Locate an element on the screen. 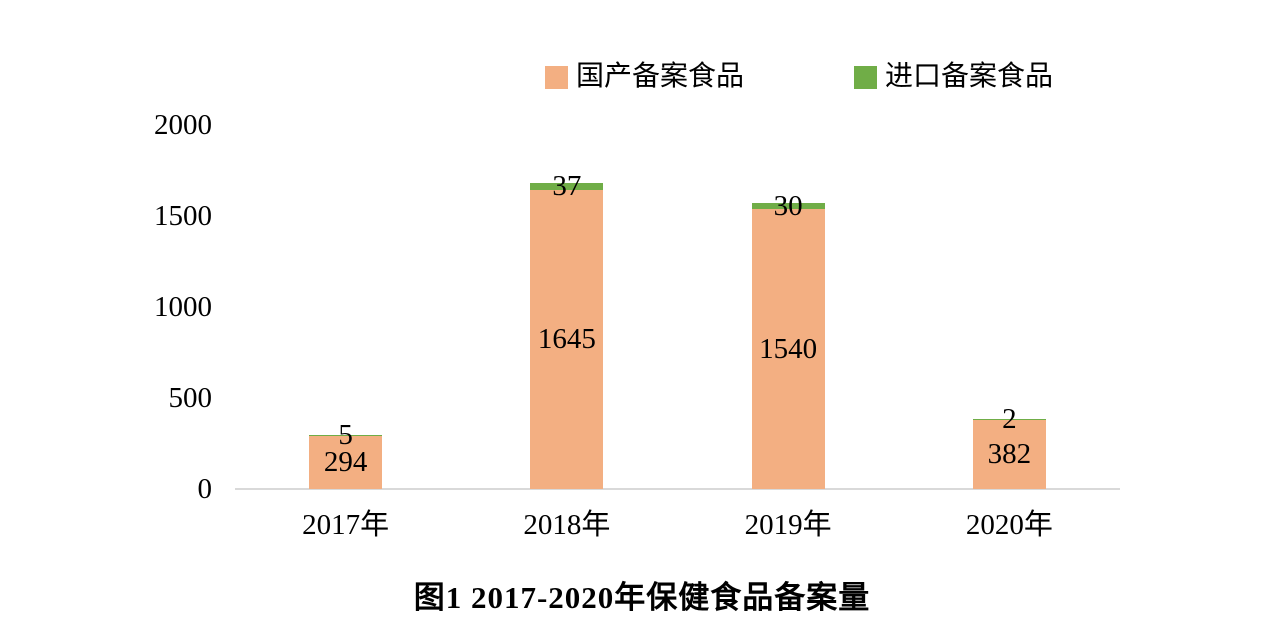  data-label-domestic-2017年: 294 is located at coordinates (345, 462).